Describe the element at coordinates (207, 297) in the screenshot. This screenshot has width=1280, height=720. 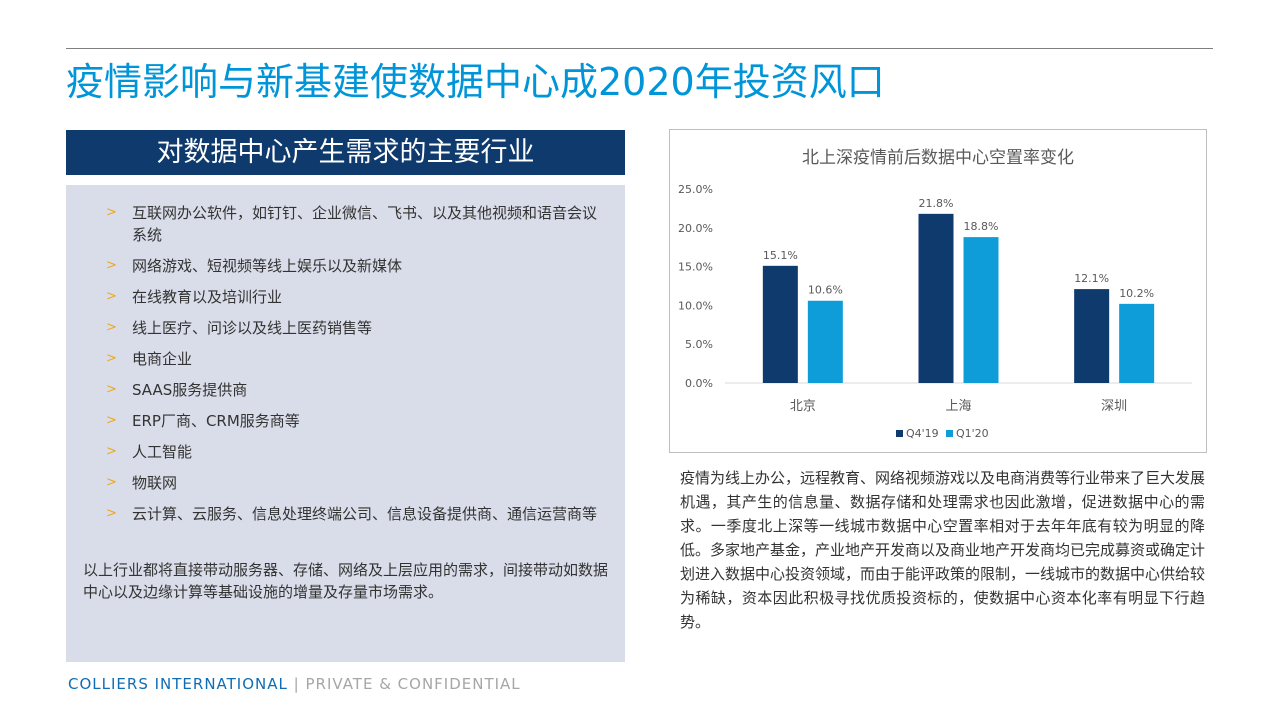
I see `industry-item-label: 在线教育以及培训行业` at that location.